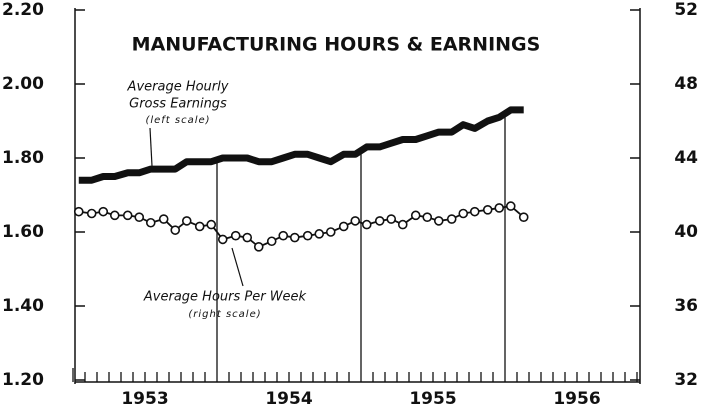  What do you see at coordinates (23, 232) in the screenshot?
I see `y-tick-label: 1.60` at bounding box center [23, 232].